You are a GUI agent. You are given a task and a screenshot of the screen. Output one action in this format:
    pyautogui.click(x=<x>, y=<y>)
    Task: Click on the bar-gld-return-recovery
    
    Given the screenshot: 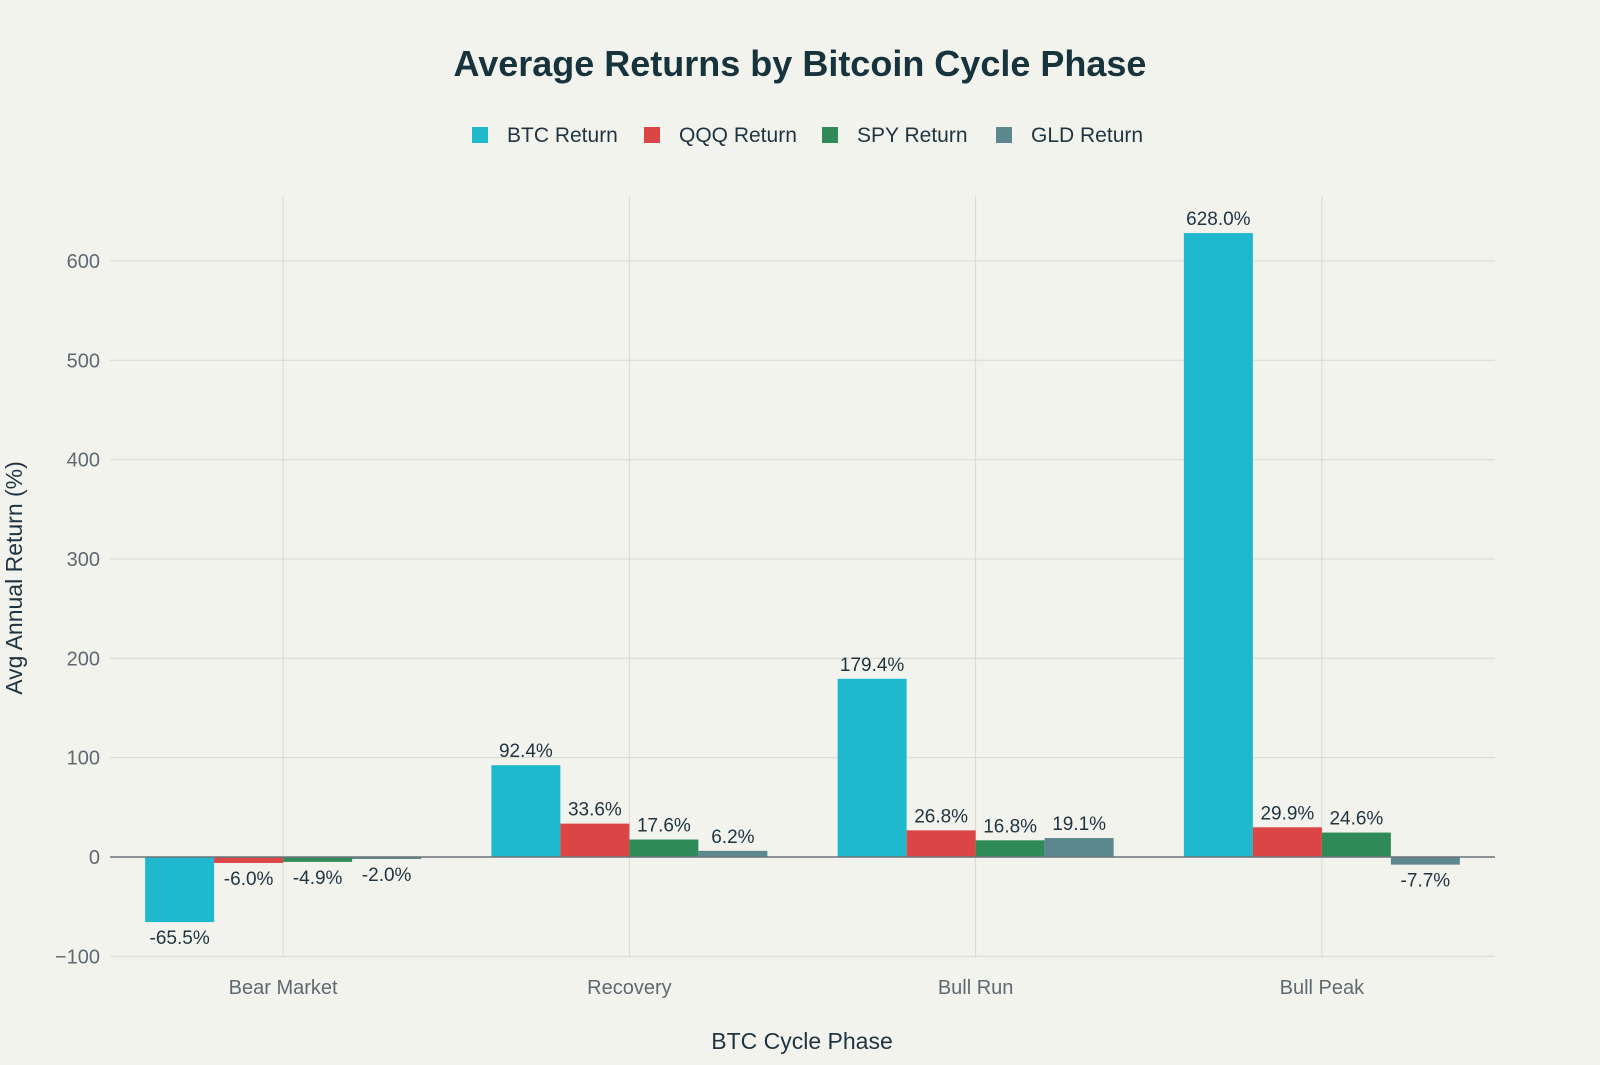 What is the action you would take?
    pyautogui.click(x=733, y=853)
    